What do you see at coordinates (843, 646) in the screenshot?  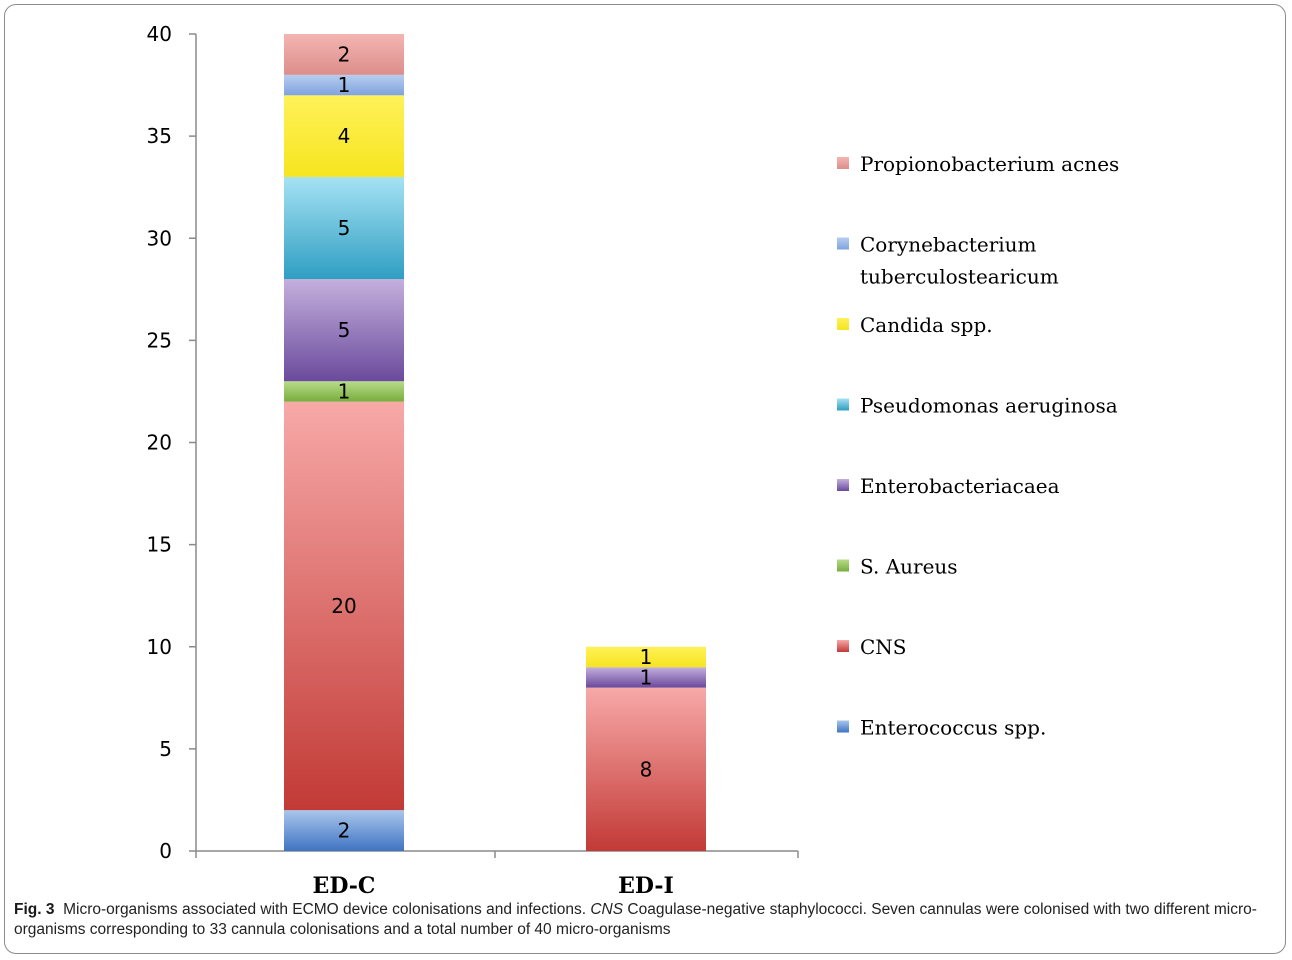 I see `legend-swatch-cns` at bounding box center [843, 646].